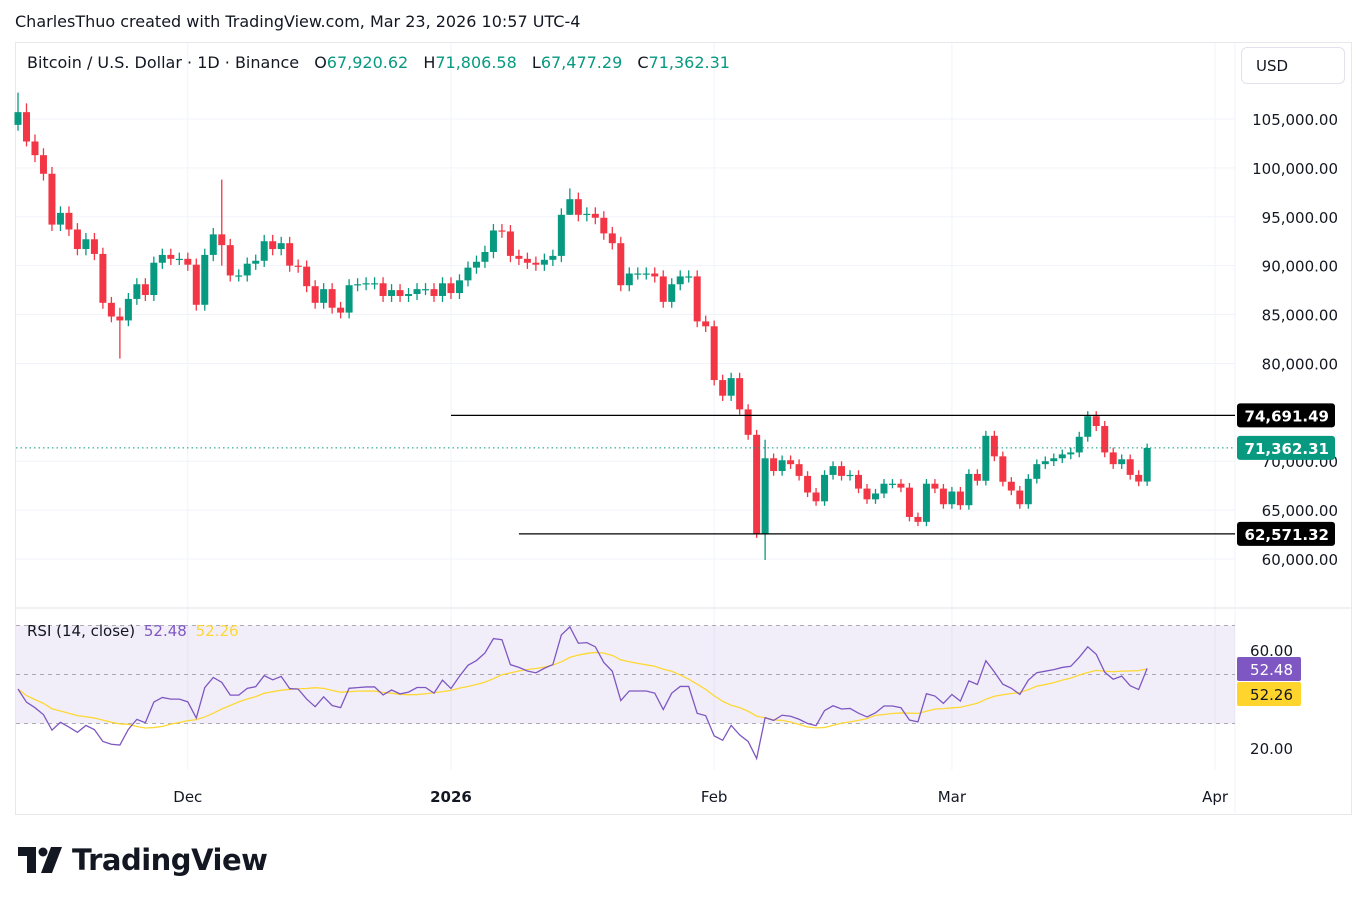 This screenshot has width=1367, height=906. I want to click on time-axis-label: Mar, so click(952, 797).